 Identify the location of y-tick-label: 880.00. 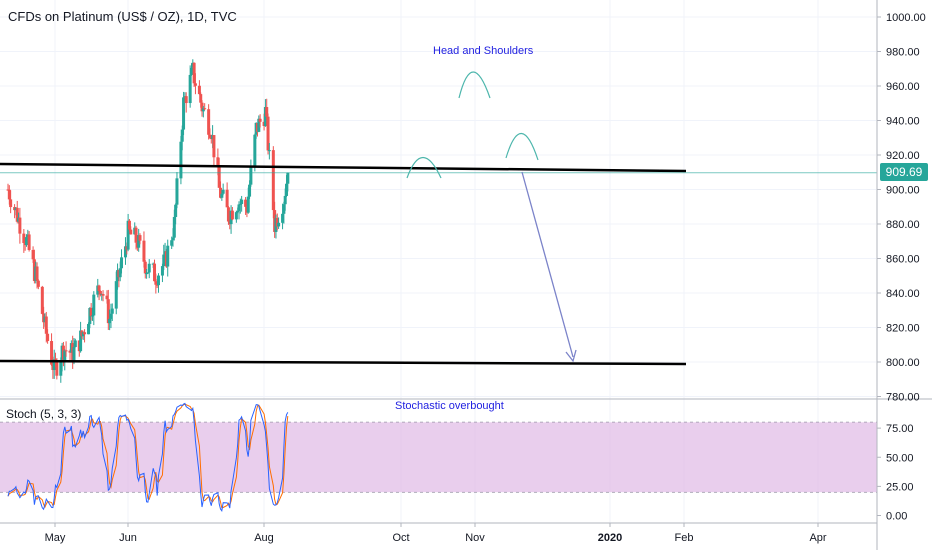
(903, 225).